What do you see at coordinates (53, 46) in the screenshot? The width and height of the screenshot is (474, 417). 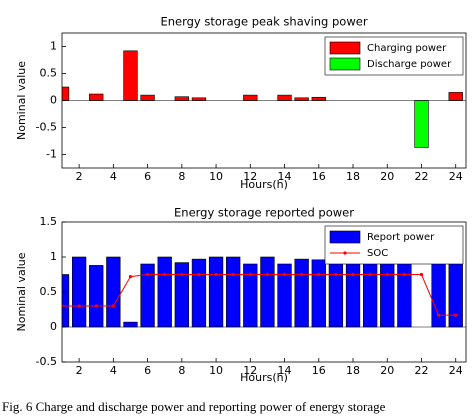 I see `y-tick-label: 1` at bounding box center [53, 46].